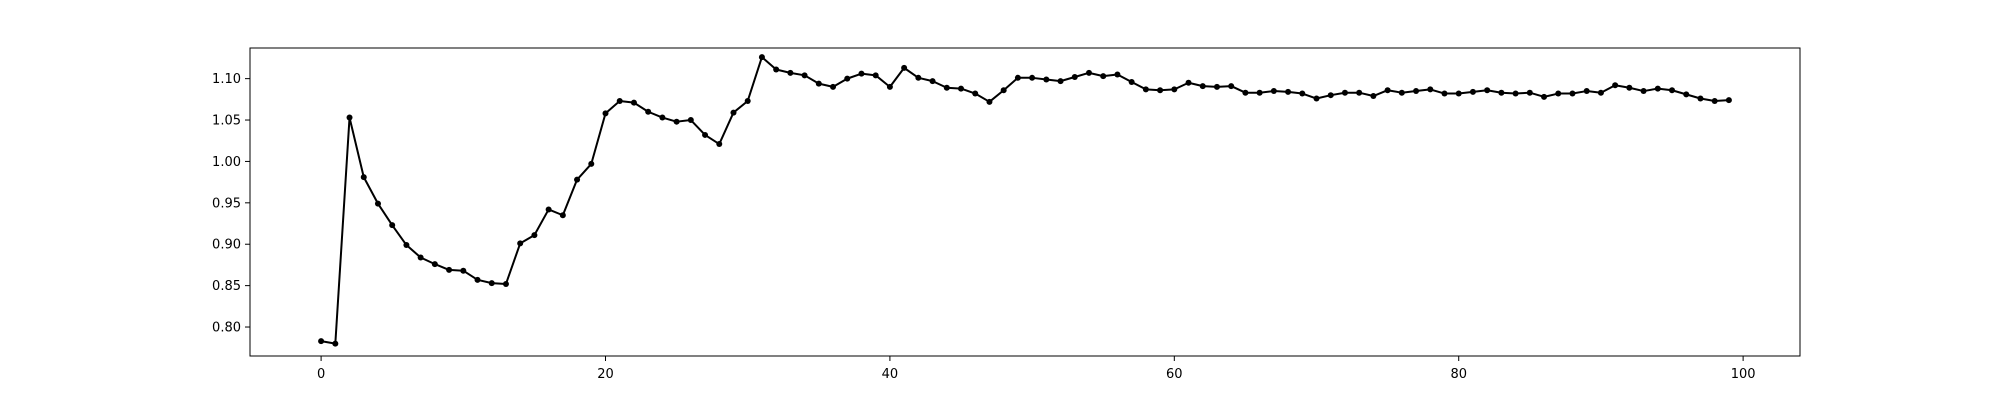 The width and height of the screenshot is (2000, 400). I want to click on x-tick-label: 100, so click(1743, 374).